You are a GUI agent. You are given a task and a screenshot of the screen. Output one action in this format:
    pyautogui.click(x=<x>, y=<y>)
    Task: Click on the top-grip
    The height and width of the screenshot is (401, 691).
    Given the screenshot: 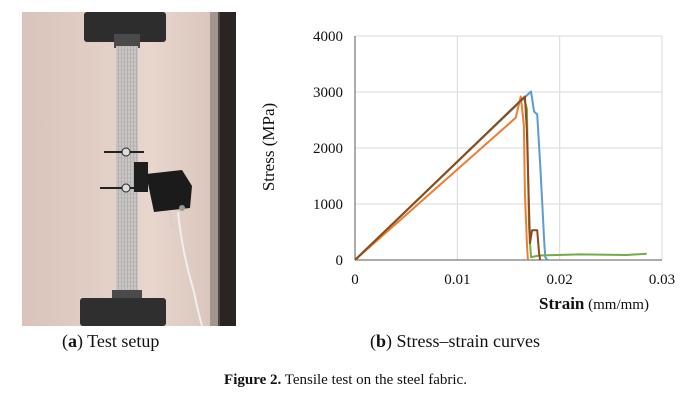 What is the action you would take?
    pyautogui.click(x=125, y=30)
    